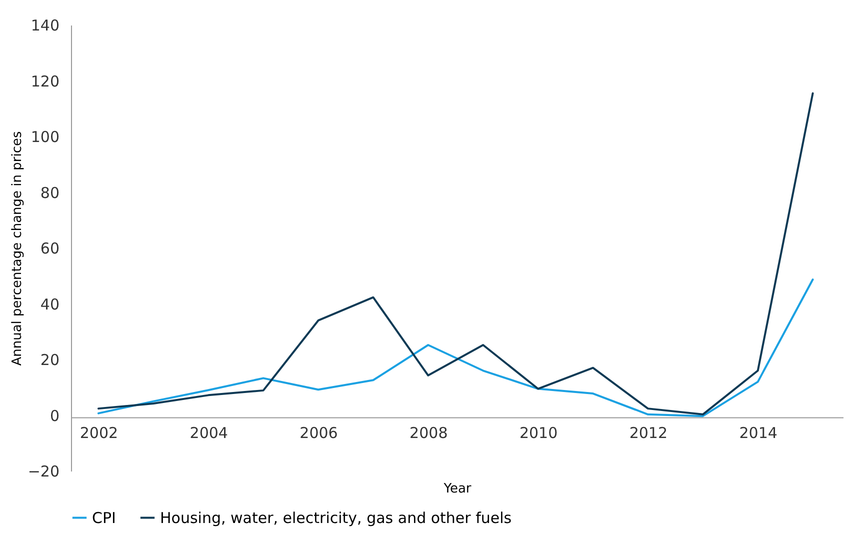 Image resolution: width=851 pixels, height=536 pixels. Describe the element at coordinates (50, 193) in the screenshot. I see `y-tick-label: 80` at that location.